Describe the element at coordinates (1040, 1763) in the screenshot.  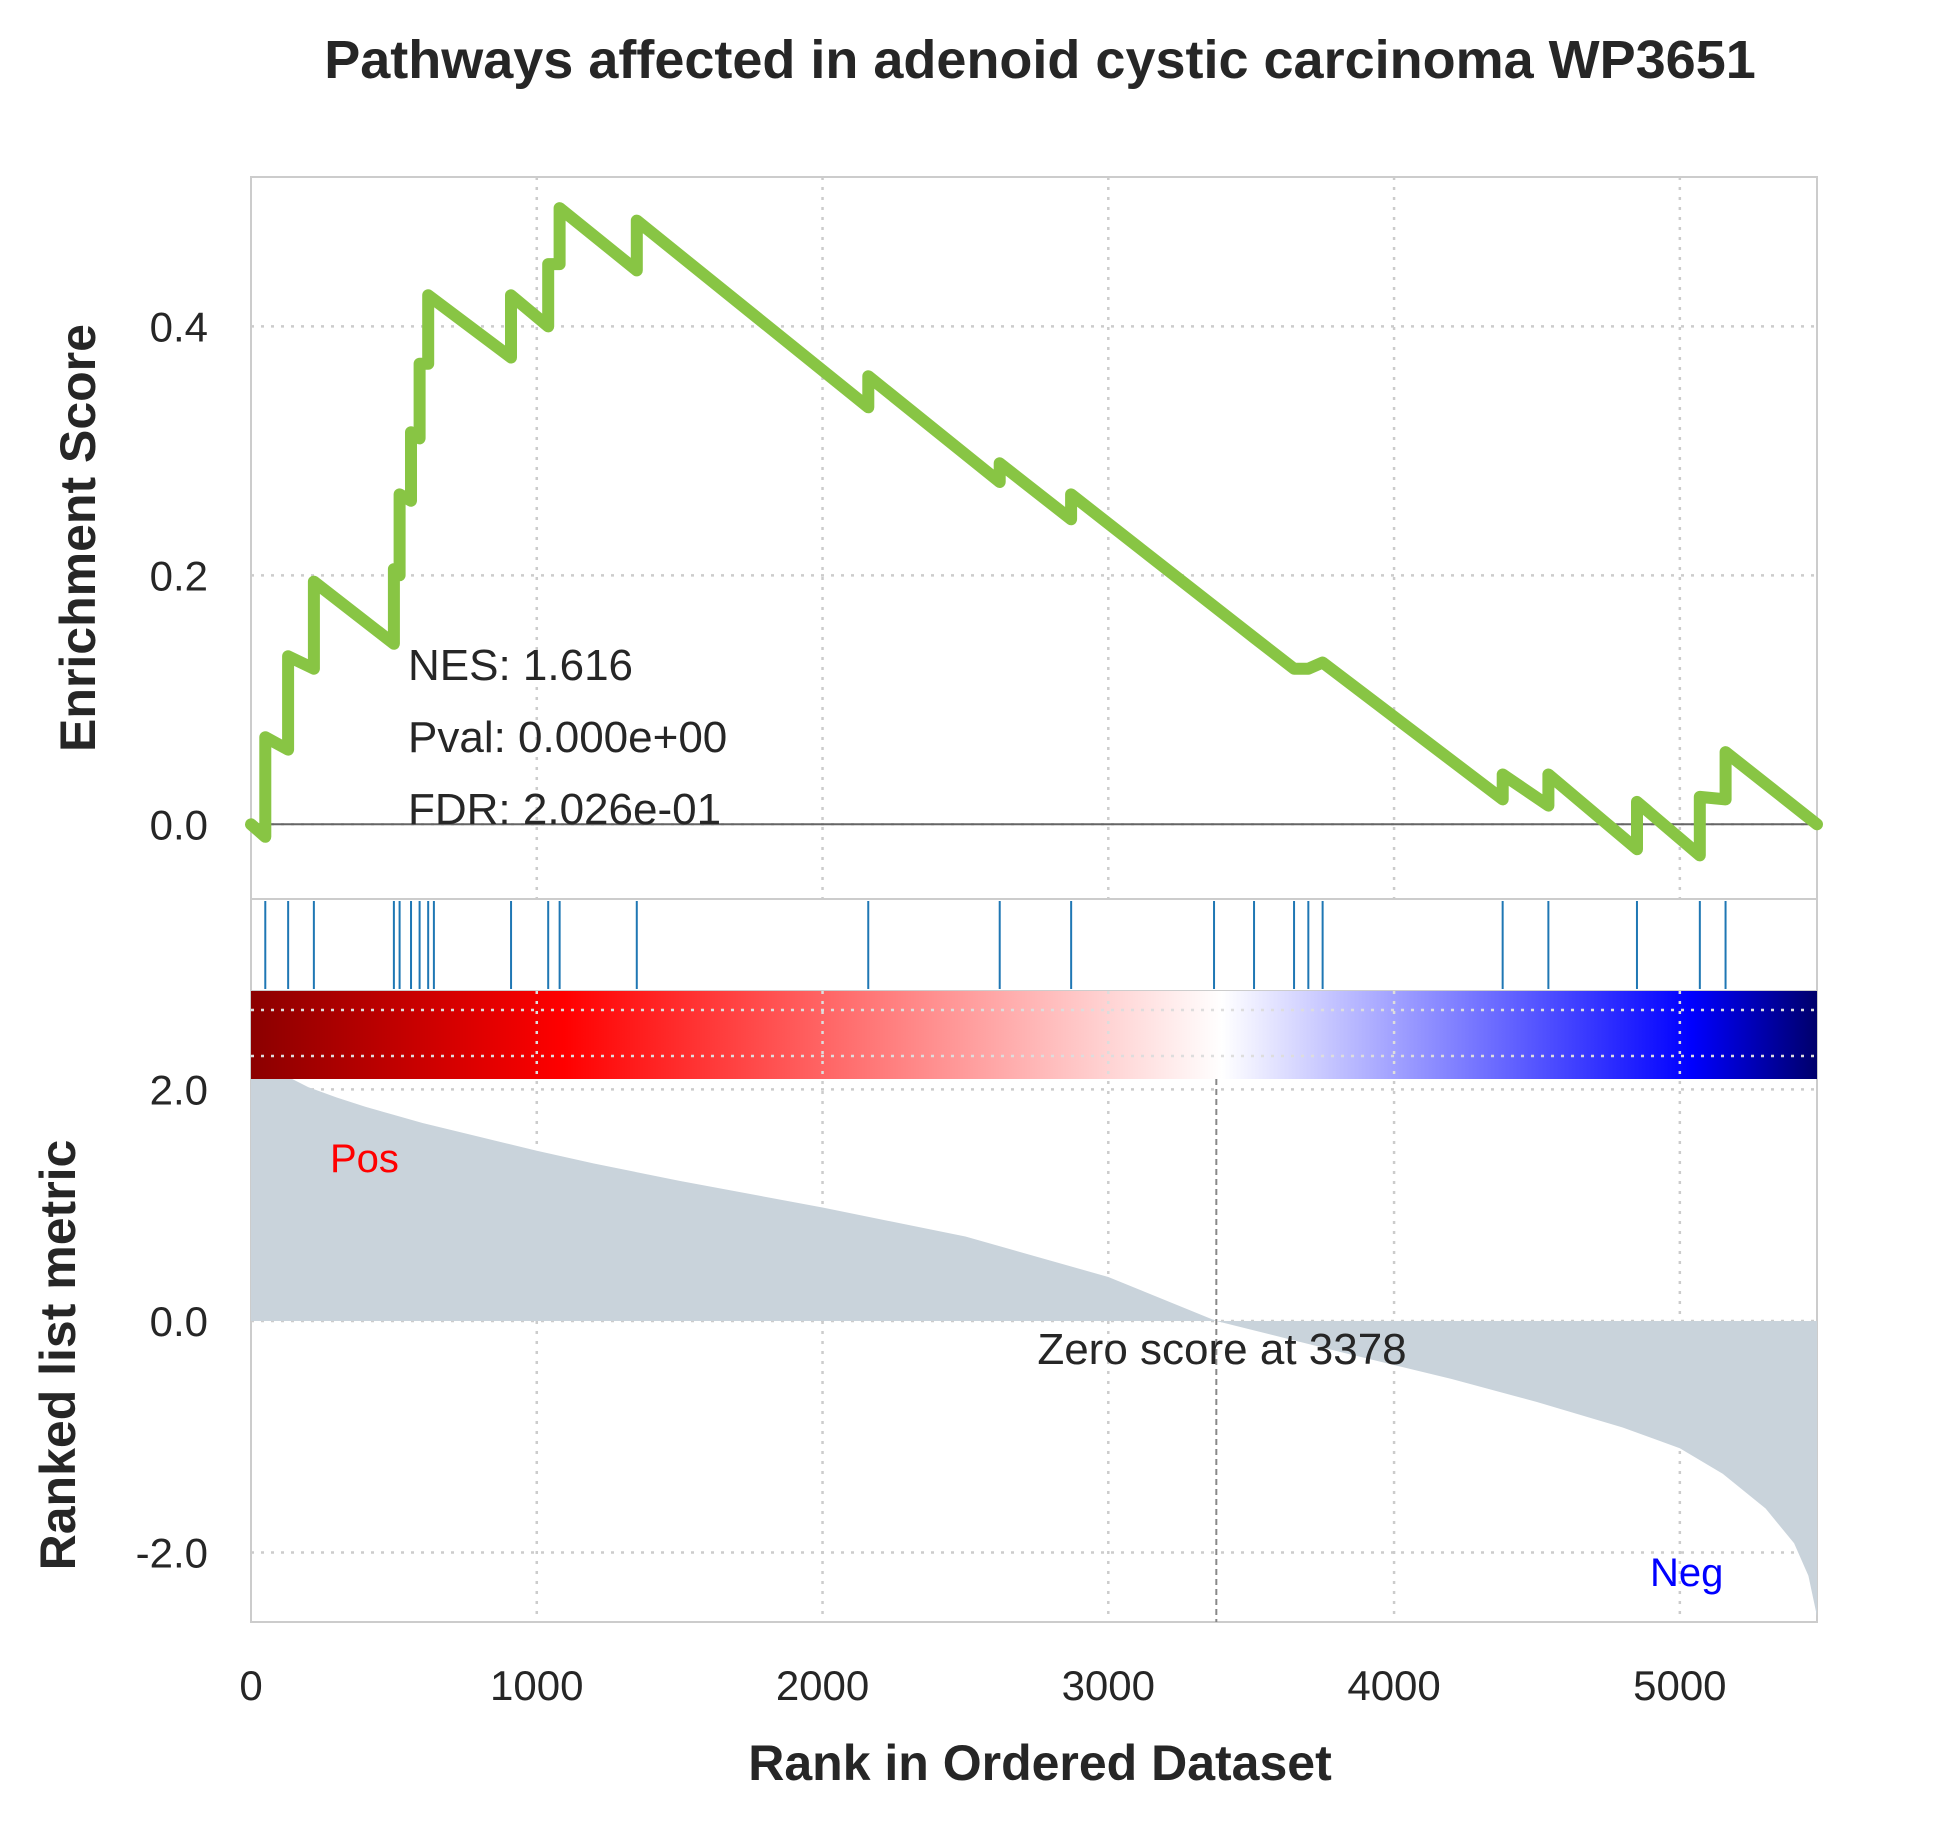
I see `x-axis-label: Rank in Ordered Dataset` at that location.